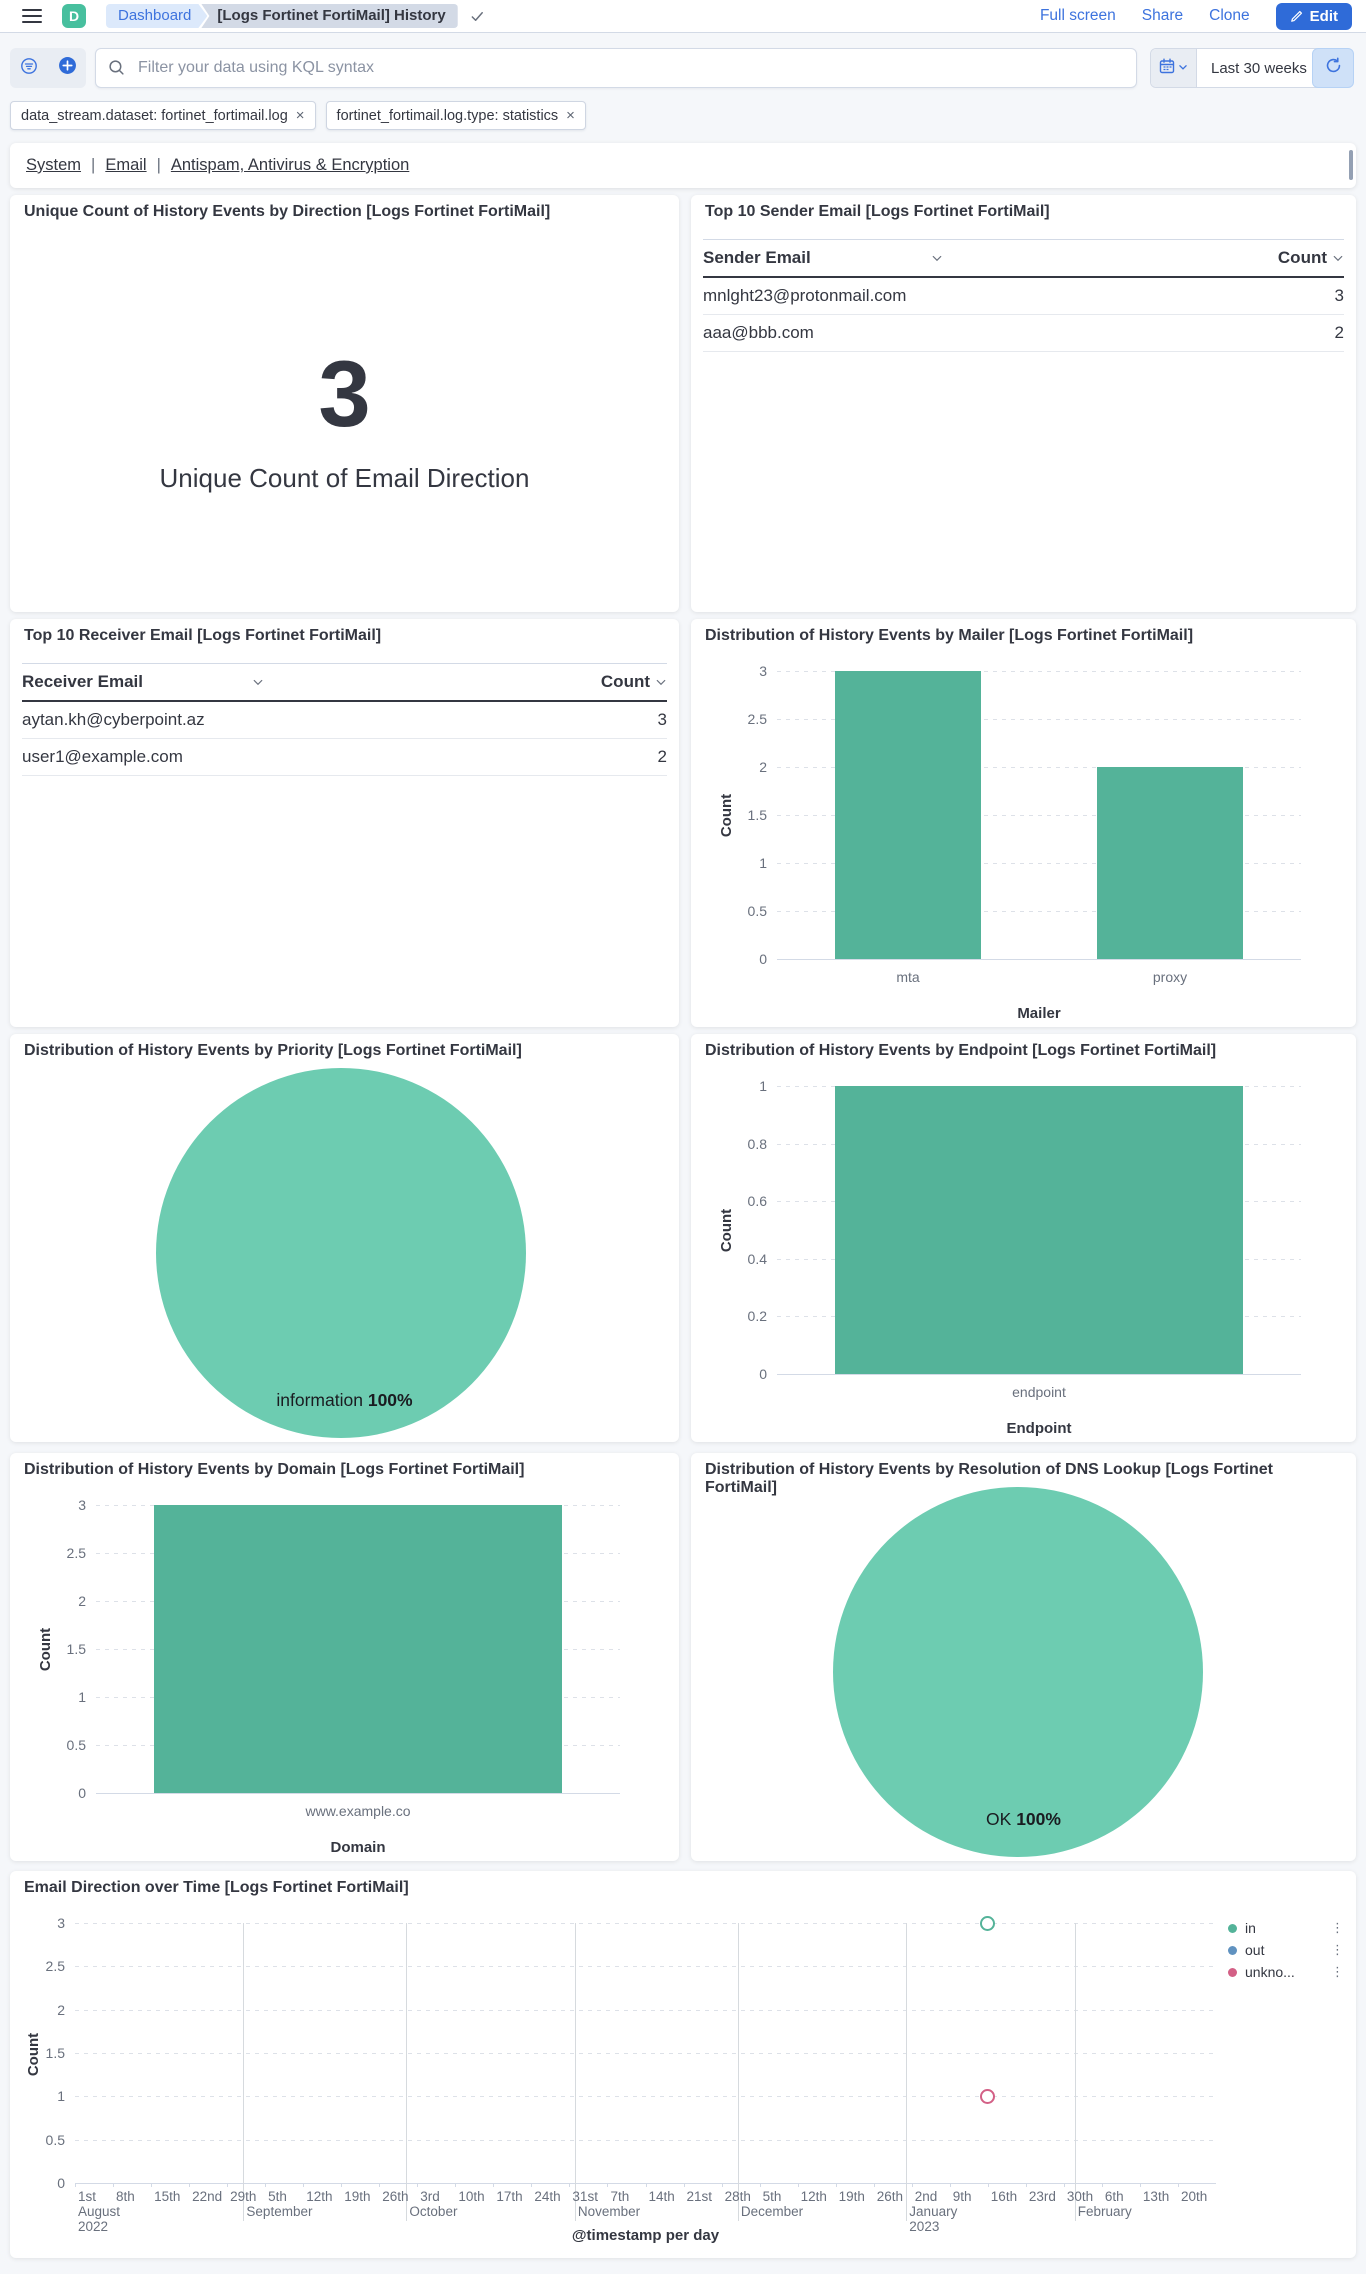 The image size is (1366, 2274). Describe the element at coordinates (813, 2196) in the screenshot. I see `date-tick-label: 12th` at that location.